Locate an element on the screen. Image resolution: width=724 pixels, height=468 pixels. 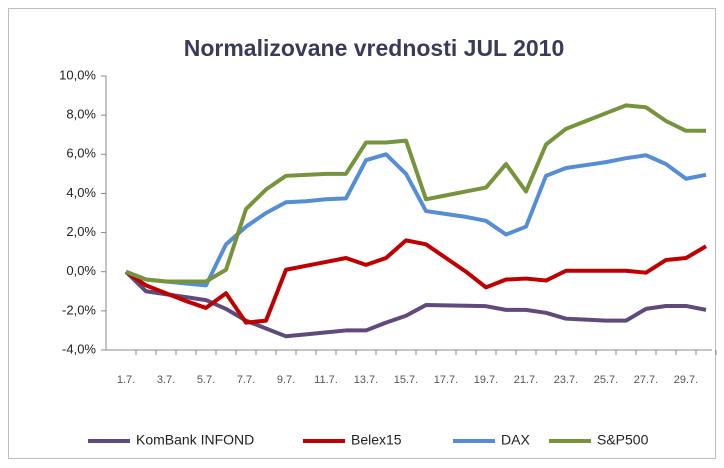
x-tick-label: 29.7. is located at coordinates (686, 380).